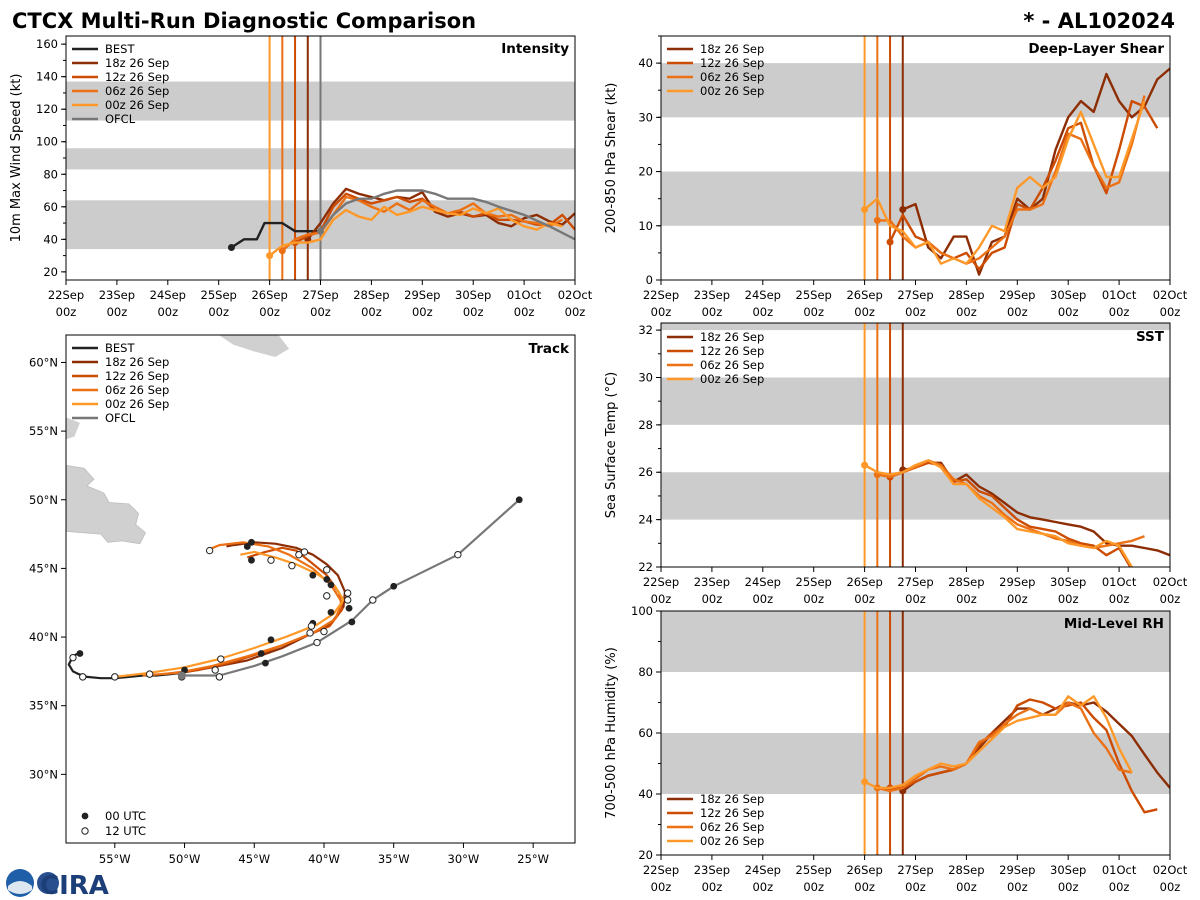  Describe the element at coordinates (16, 158) in the screenshot. I see `intensity-ylabel: 10m Max Wind Speed (kt)` at that location.